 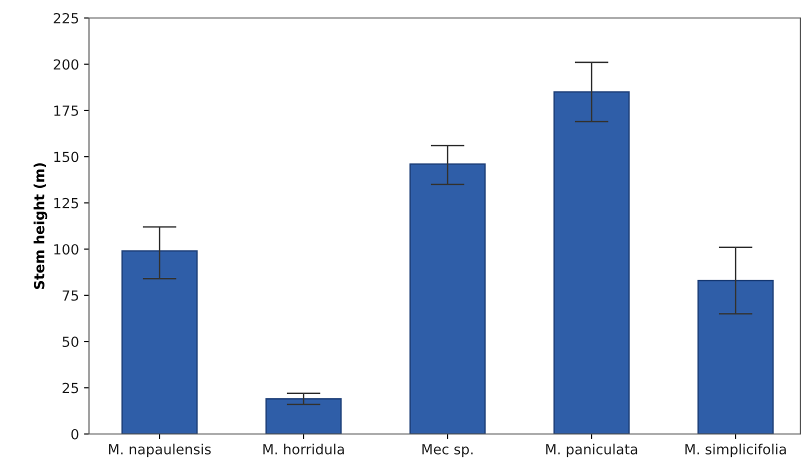 I want to click on x-tick-label: Mec sp., so click(x=447, y=451).